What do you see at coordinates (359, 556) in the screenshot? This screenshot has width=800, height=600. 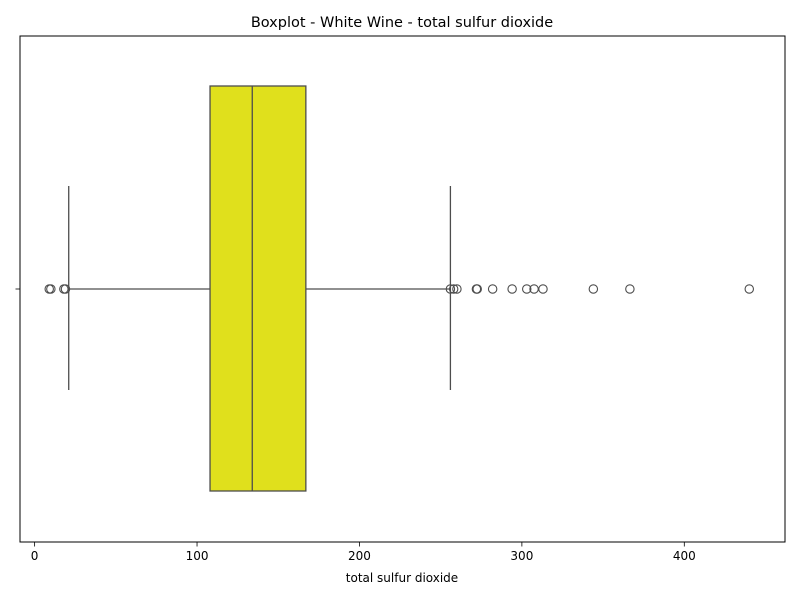 I see `x-tick-label: 200` at bounding box center [359, 556].